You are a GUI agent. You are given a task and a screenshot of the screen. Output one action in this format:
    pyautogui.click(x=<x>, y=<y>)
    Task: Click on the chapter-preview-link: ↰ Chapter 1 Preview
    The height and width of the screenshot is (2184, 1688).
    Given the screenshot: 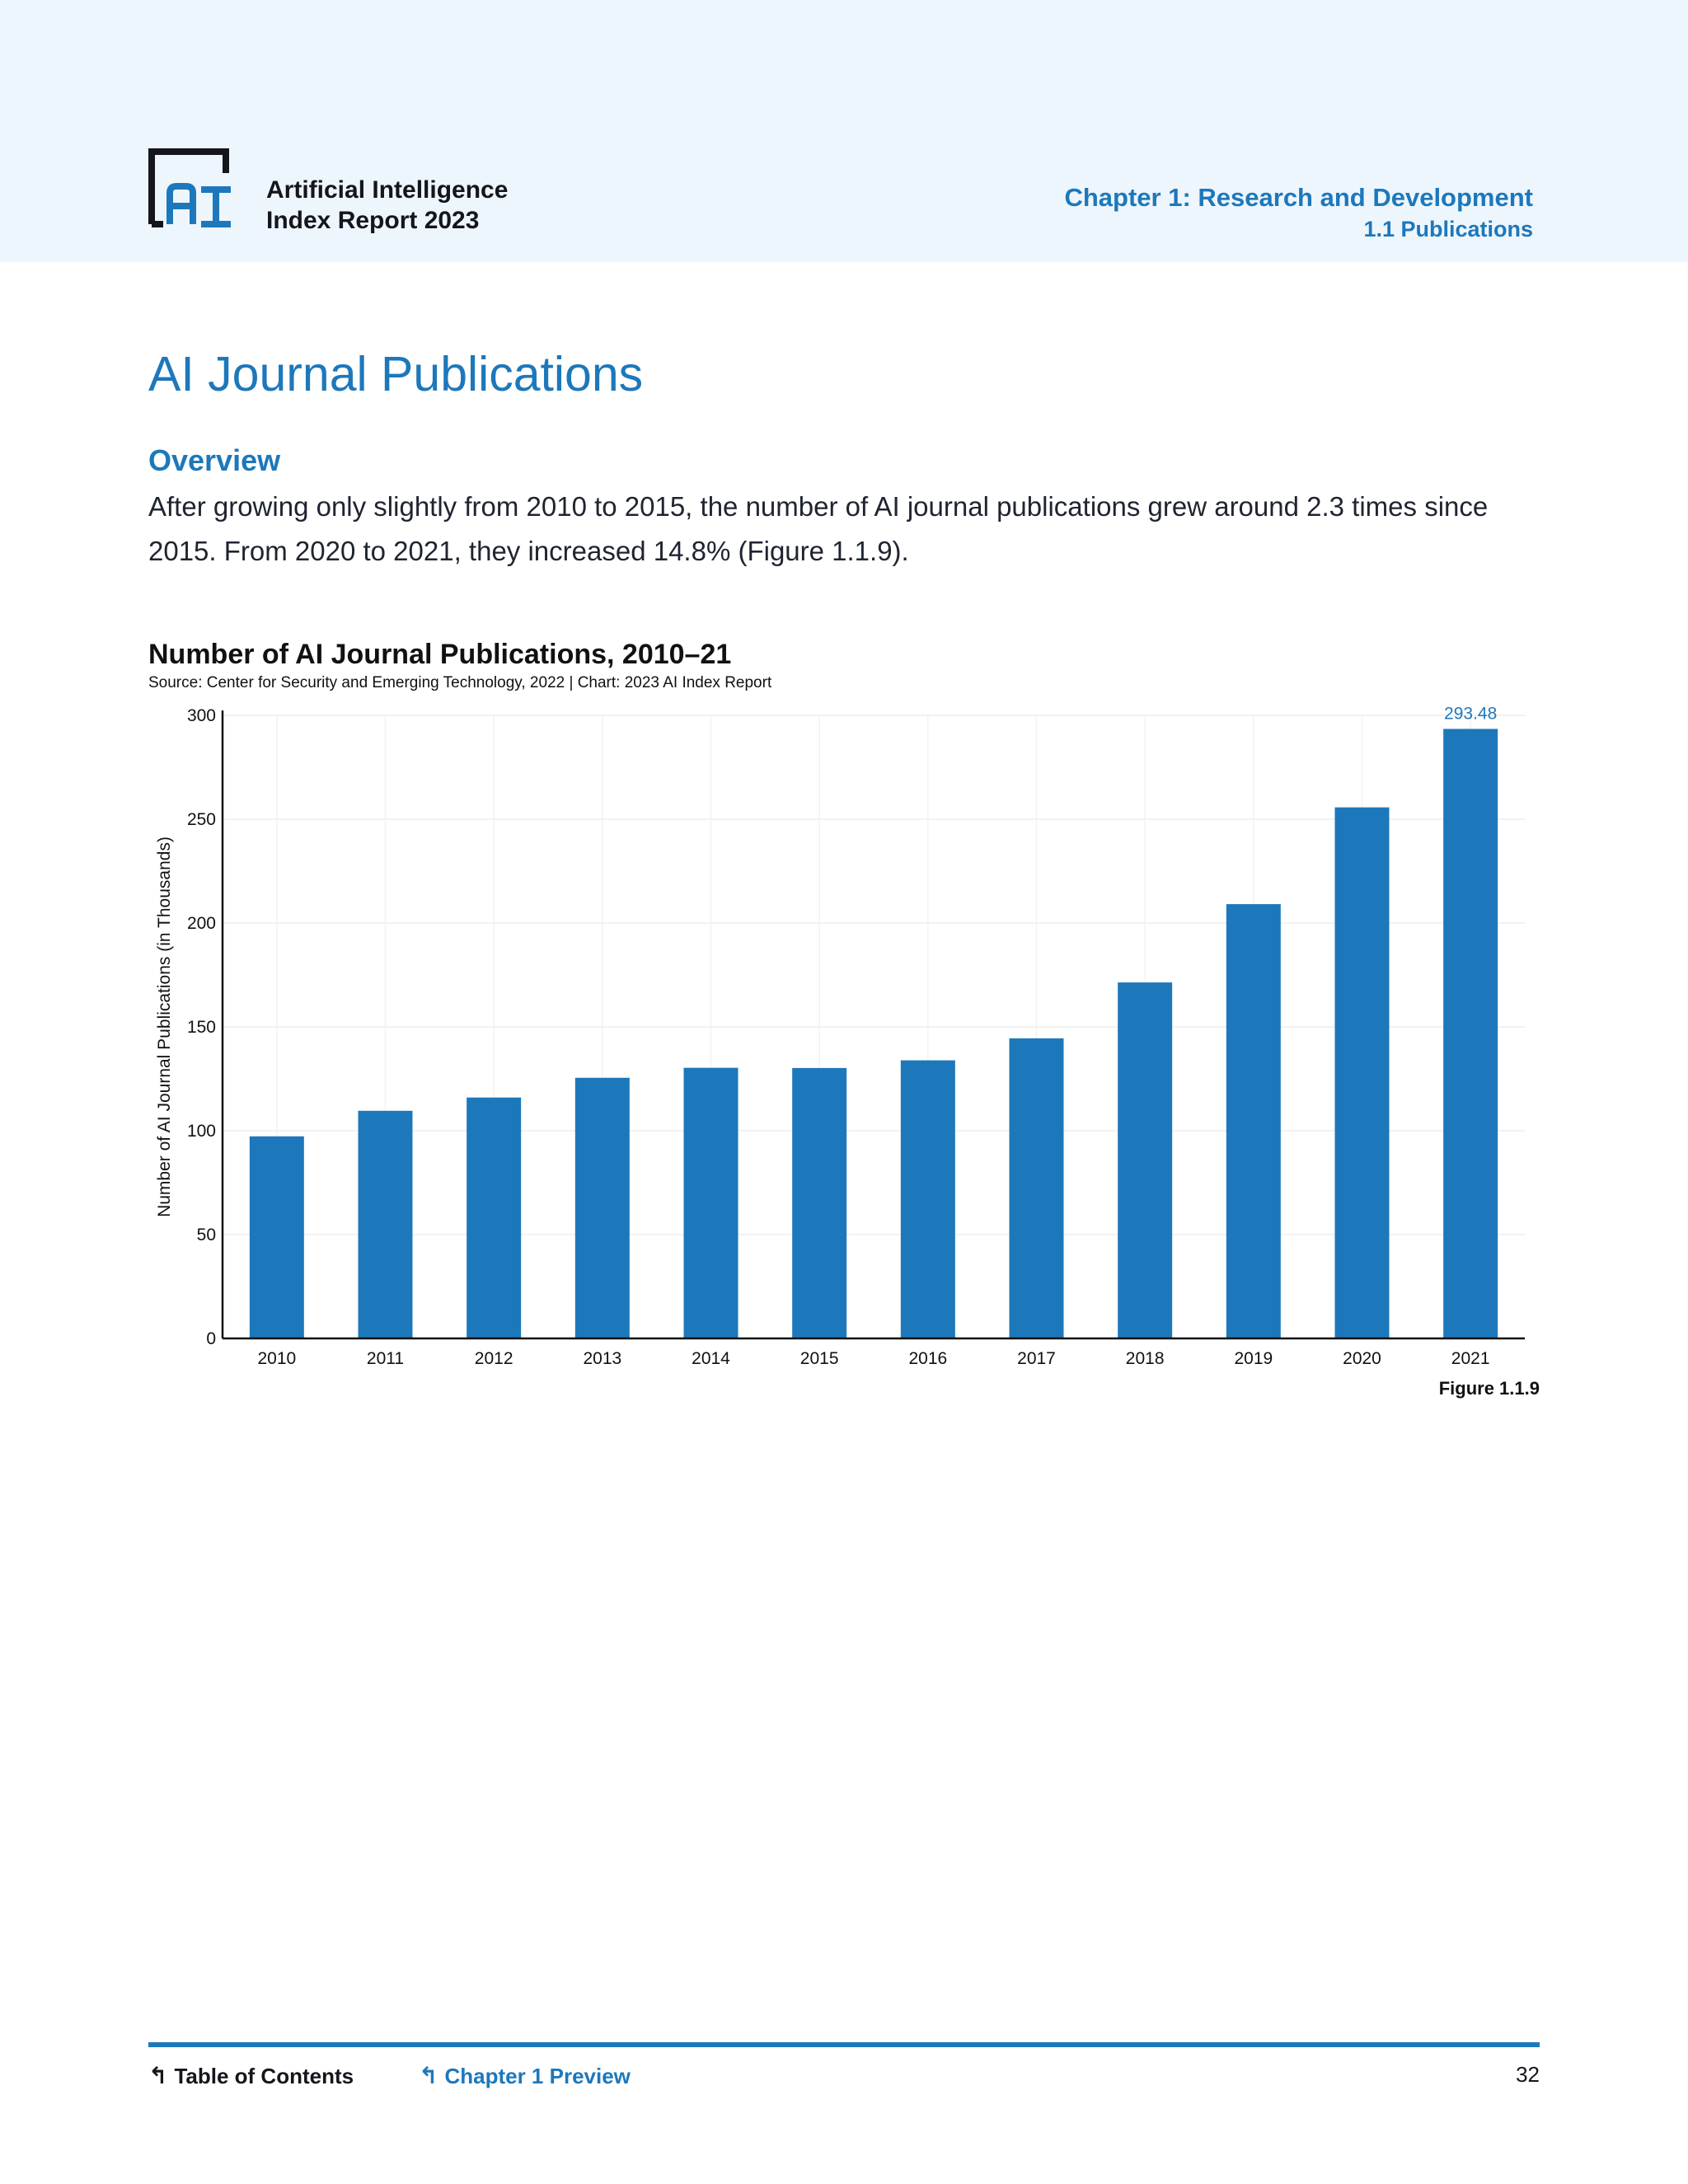 What is the action you would take?
    pyautogui.click(x=525, y=2075)
    